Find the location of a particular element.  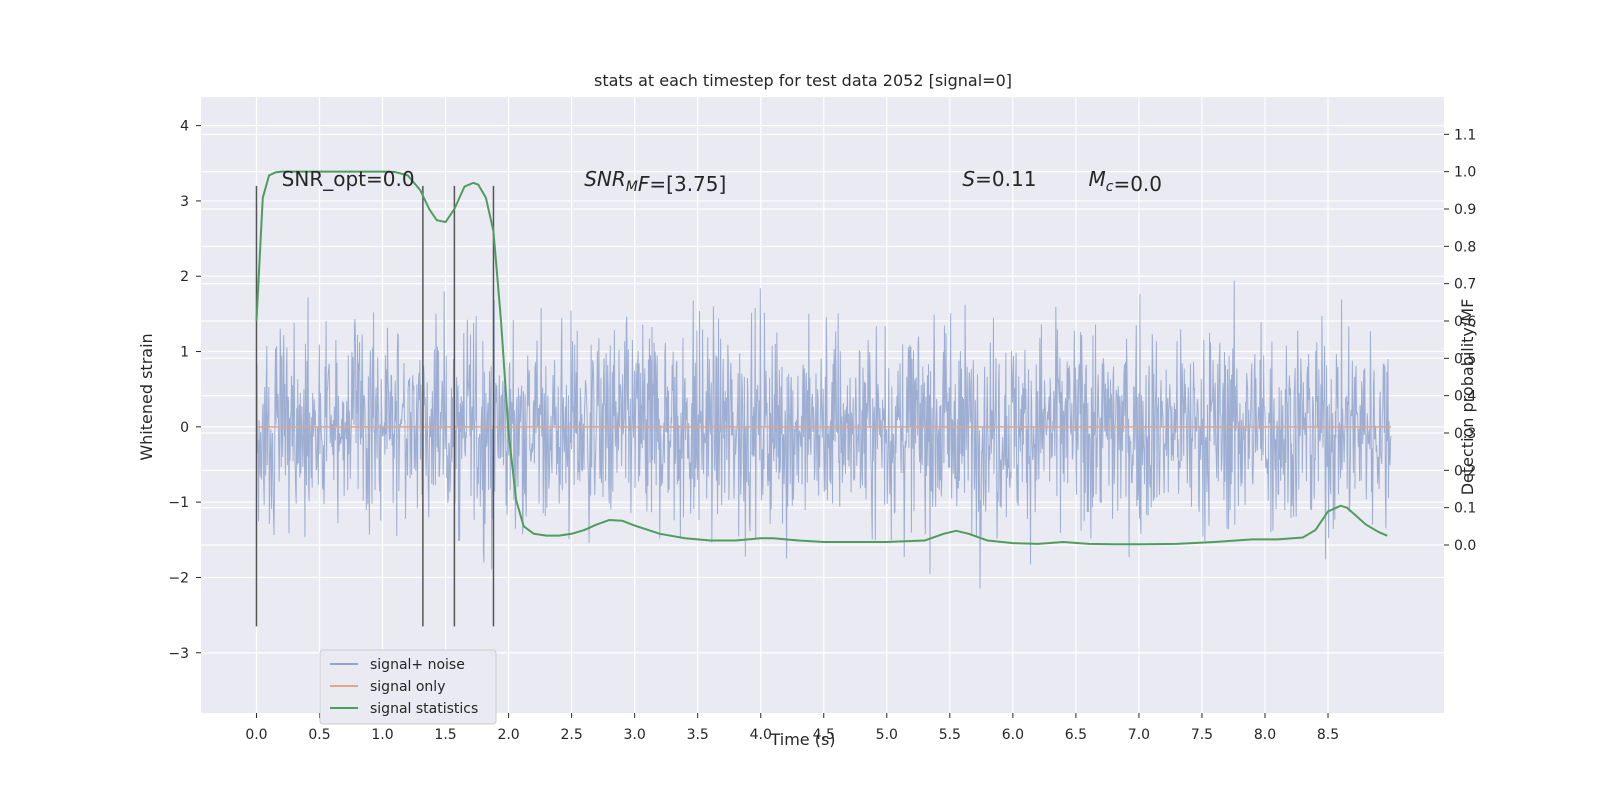

y-right-tick-label: 0.5 is located at coordinates (1465, 359).